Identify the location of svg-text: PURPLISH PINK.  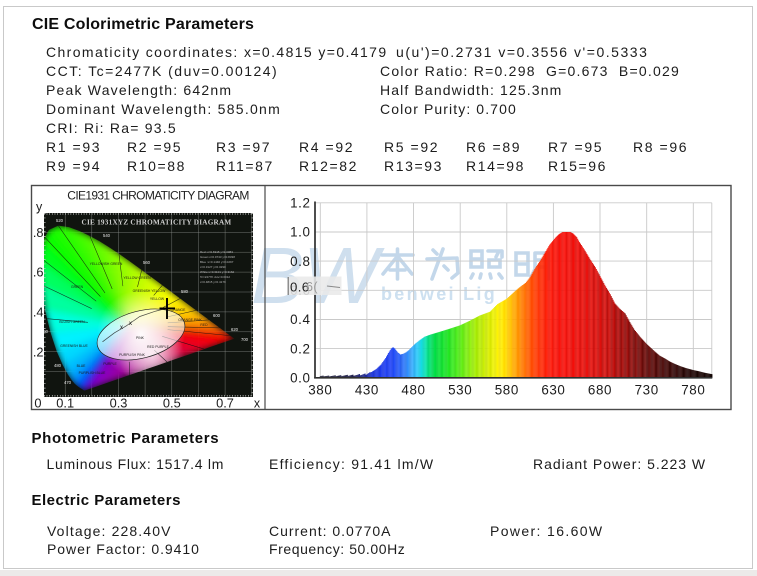
(132, 355).